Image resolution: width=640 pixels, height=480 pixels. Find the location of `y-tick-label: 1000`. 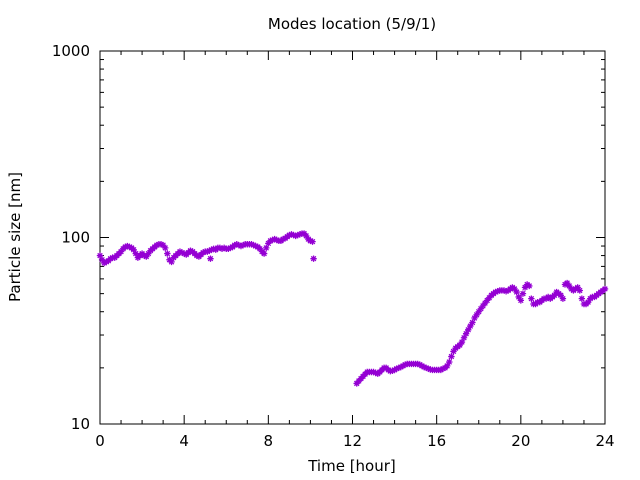

y-tick-label: 1000 is located at coordinates (71, 51).